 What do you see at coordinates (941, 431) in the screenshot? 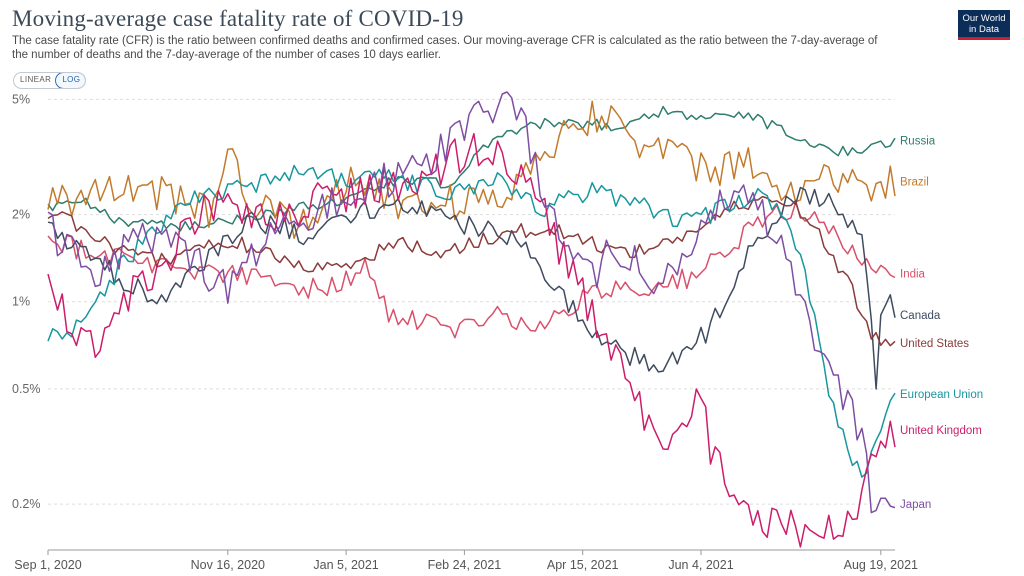
I see `series-label-united-kingdom: United Kingdom` at bounding box center [941, 431].